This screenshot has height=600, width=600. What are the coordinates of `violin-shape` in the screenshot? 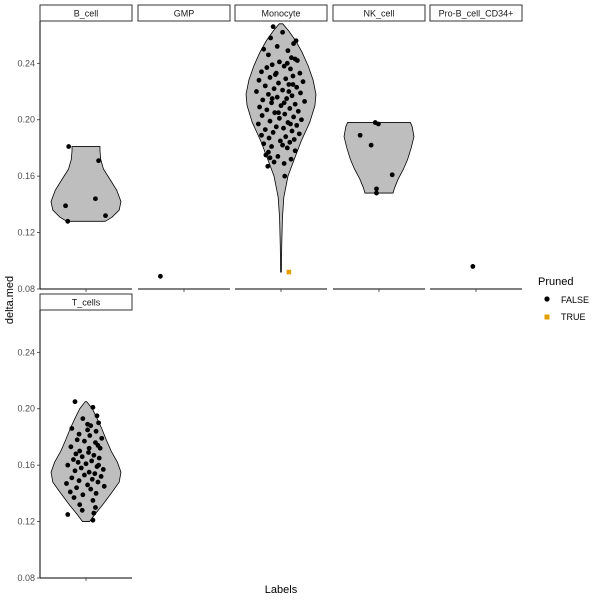 It's located at (379, 158).